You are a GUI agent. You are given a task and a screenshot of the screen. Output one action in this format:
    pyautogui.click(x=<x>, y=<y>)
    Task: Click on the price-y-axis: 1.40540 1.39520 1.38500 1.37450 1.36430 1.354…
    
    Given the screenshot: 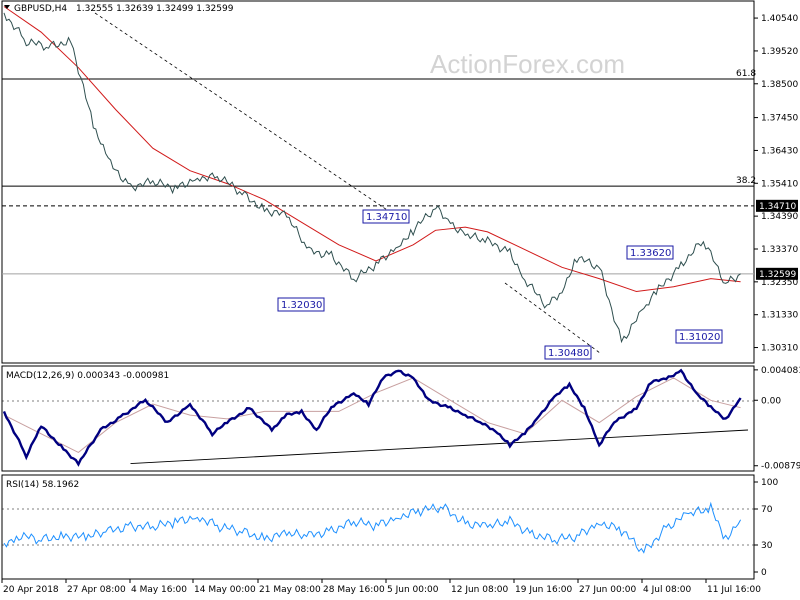 What is the action you would take?
    pyautogui.click(x=776, y=184)
    